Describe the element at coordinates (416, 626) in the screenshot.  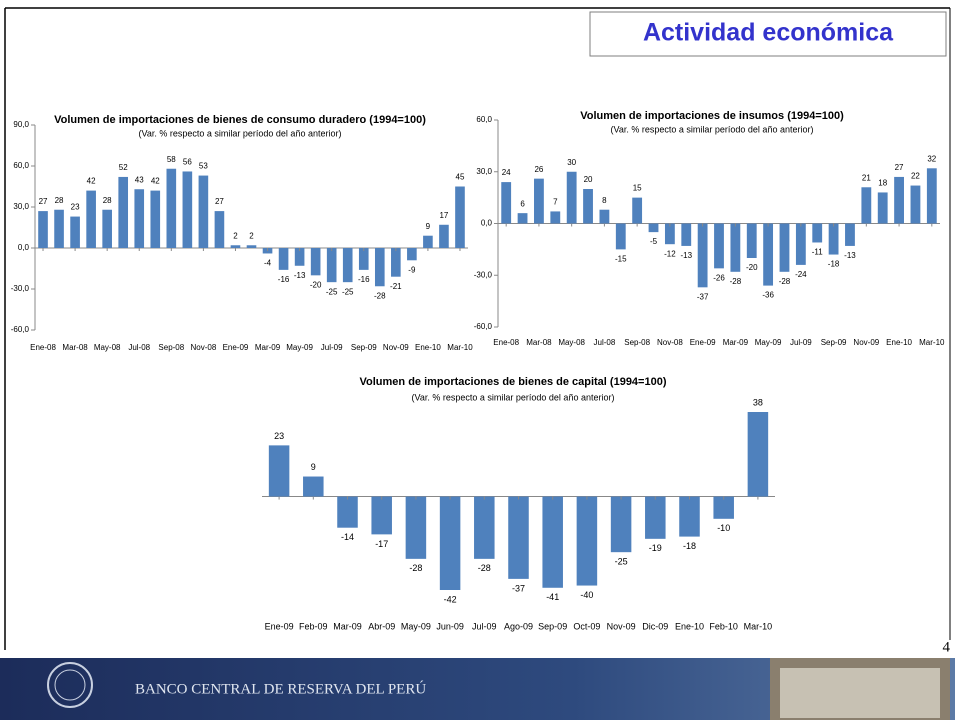
I see `x-tick-label: May-09` at that location.